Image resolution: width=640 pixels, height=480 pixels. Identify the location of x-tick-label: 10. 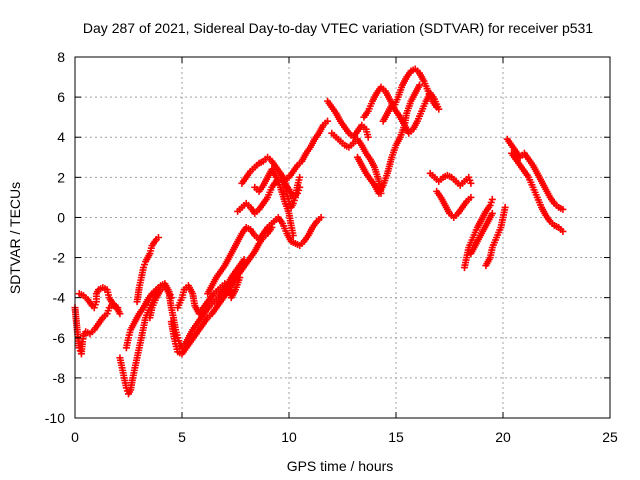
(289, 437).